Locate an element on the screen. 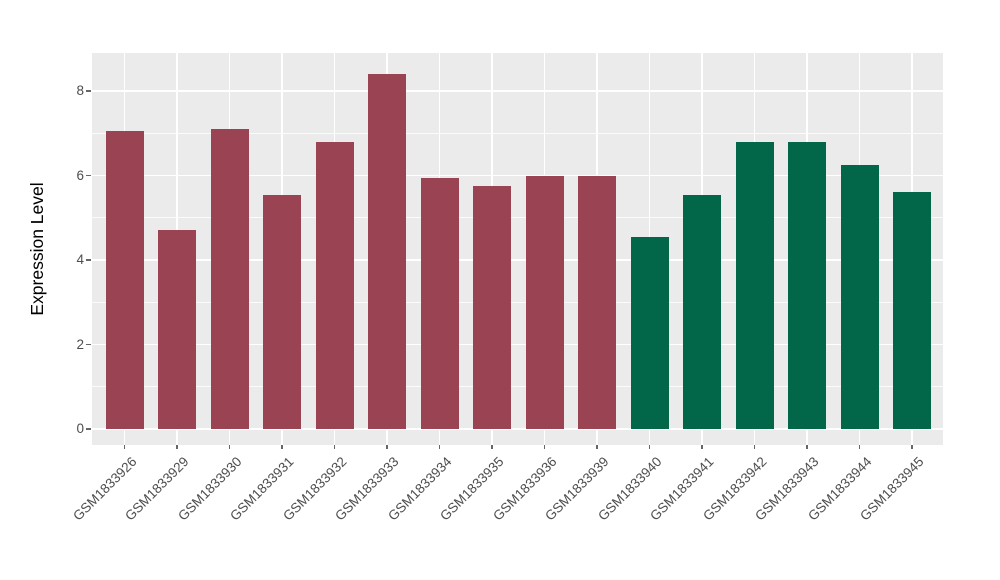 This screenshot has width=1000, height=580. bar-GSM1833931 is located at coordinates (282, 311).